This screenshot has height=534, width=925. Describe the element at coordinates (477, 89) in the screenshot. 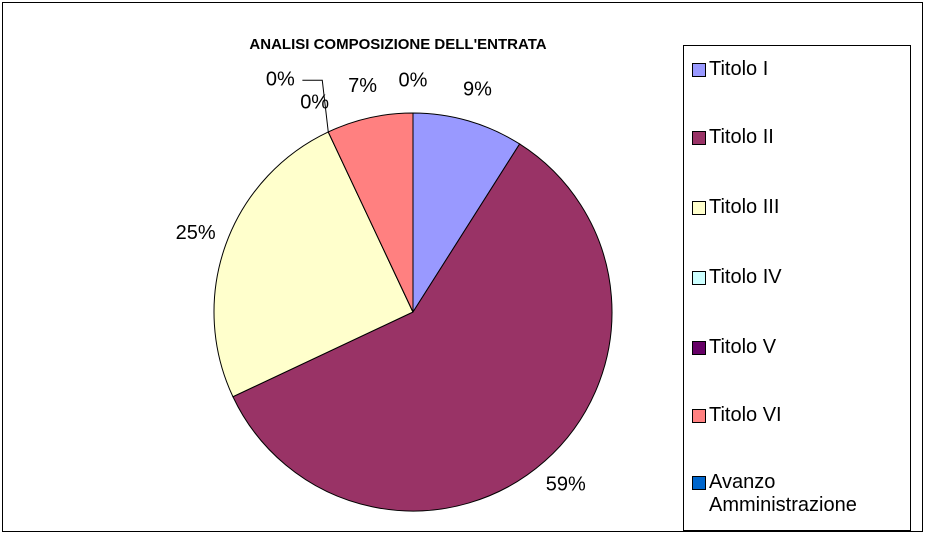

I see `data-label: 9%` at that location.